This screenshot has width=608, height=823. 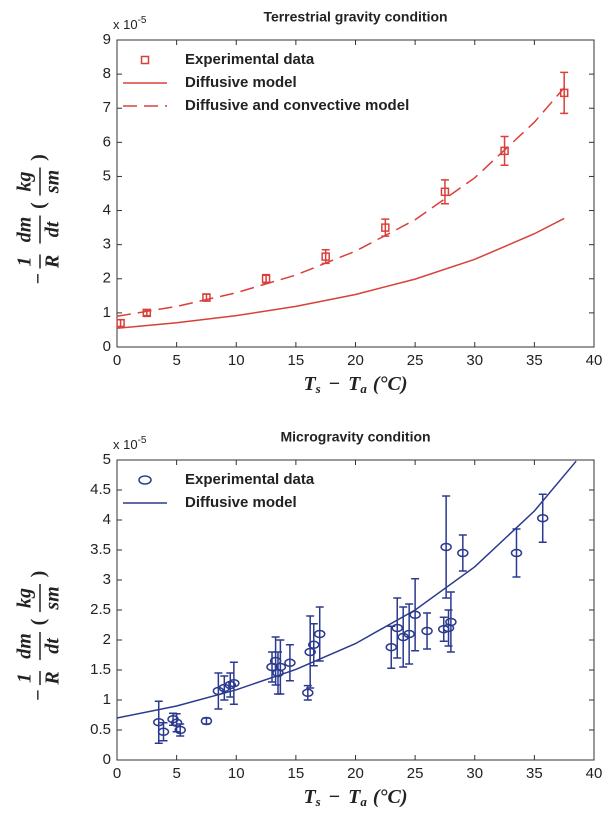 What do you see at coordinates (355, 437) in the screenshot?
I see `chart-title: Microgravity condition` at bounding box center [355, 437].